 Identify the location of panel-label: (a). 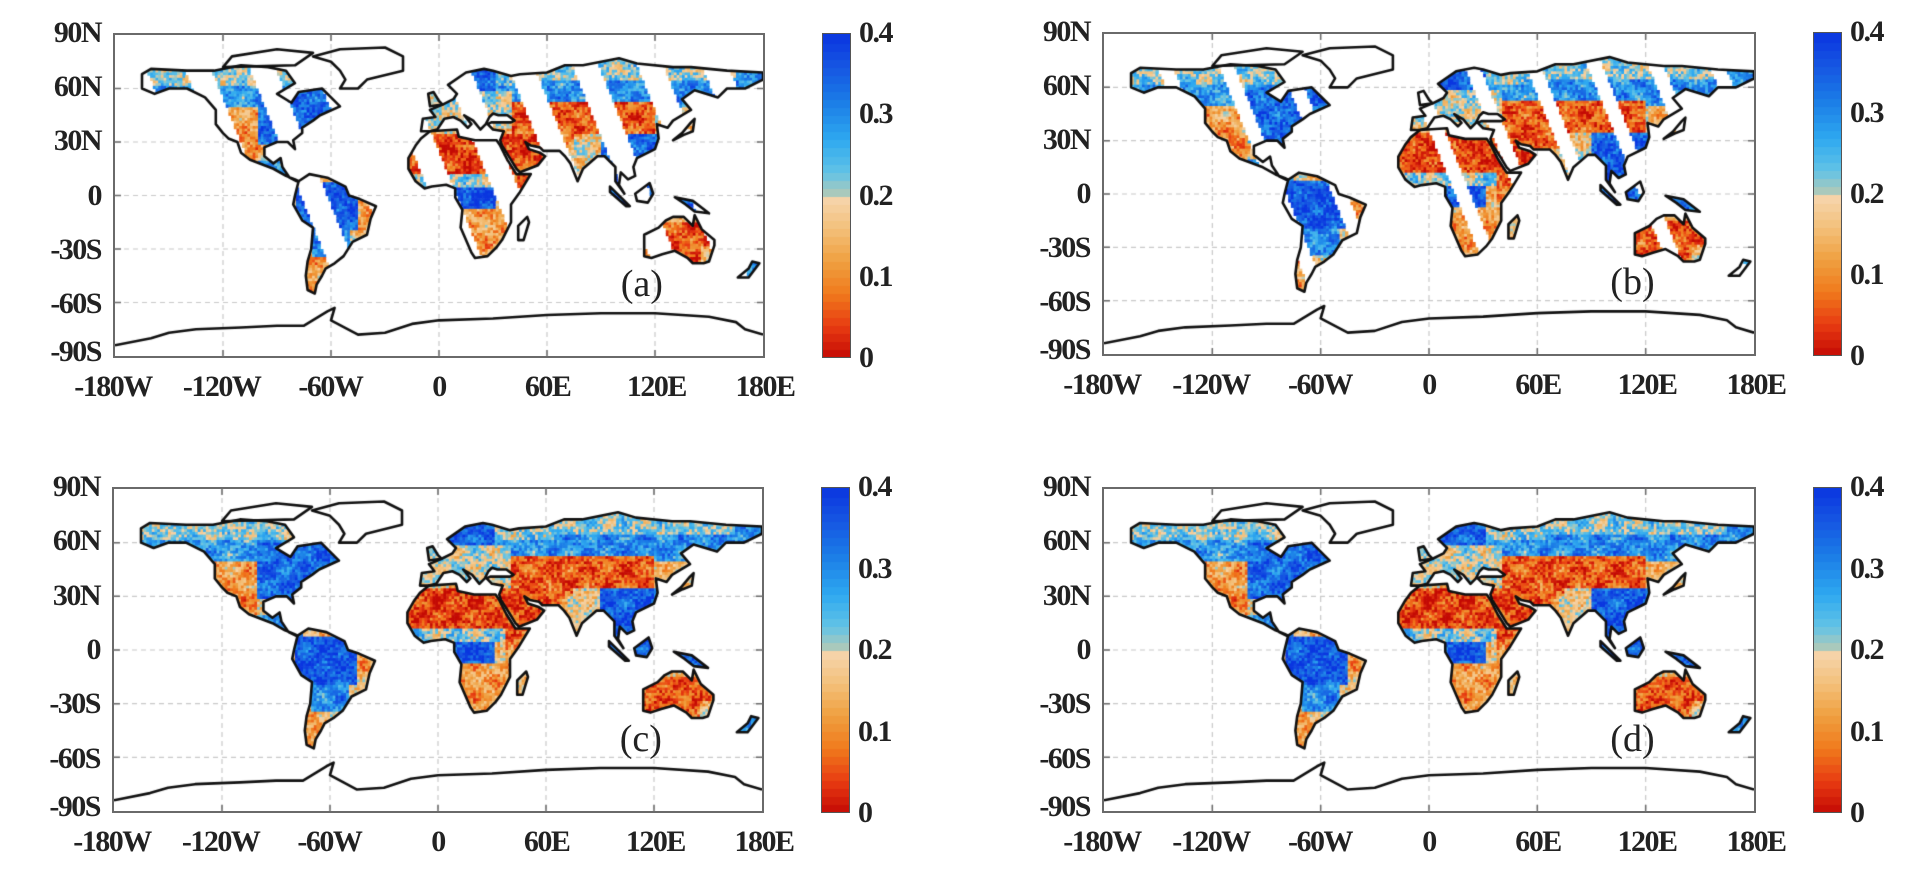
(641, 283).